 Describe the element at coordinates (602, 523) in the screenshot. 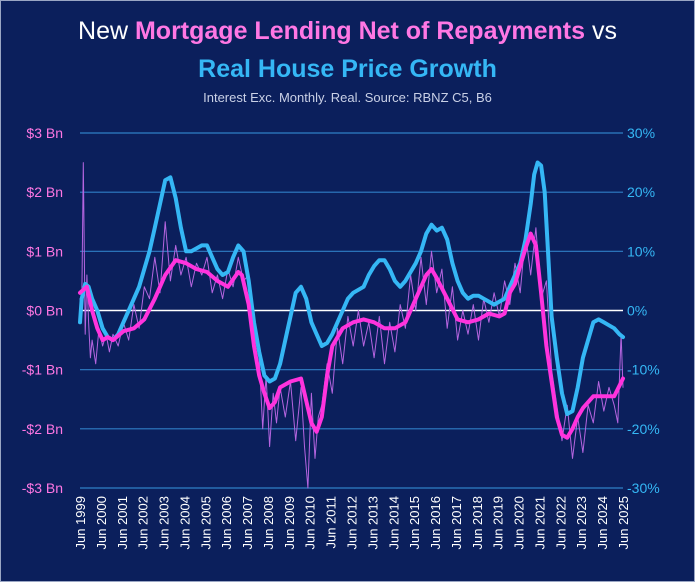

I see `x-tick-label: Jun 2024` at that location.